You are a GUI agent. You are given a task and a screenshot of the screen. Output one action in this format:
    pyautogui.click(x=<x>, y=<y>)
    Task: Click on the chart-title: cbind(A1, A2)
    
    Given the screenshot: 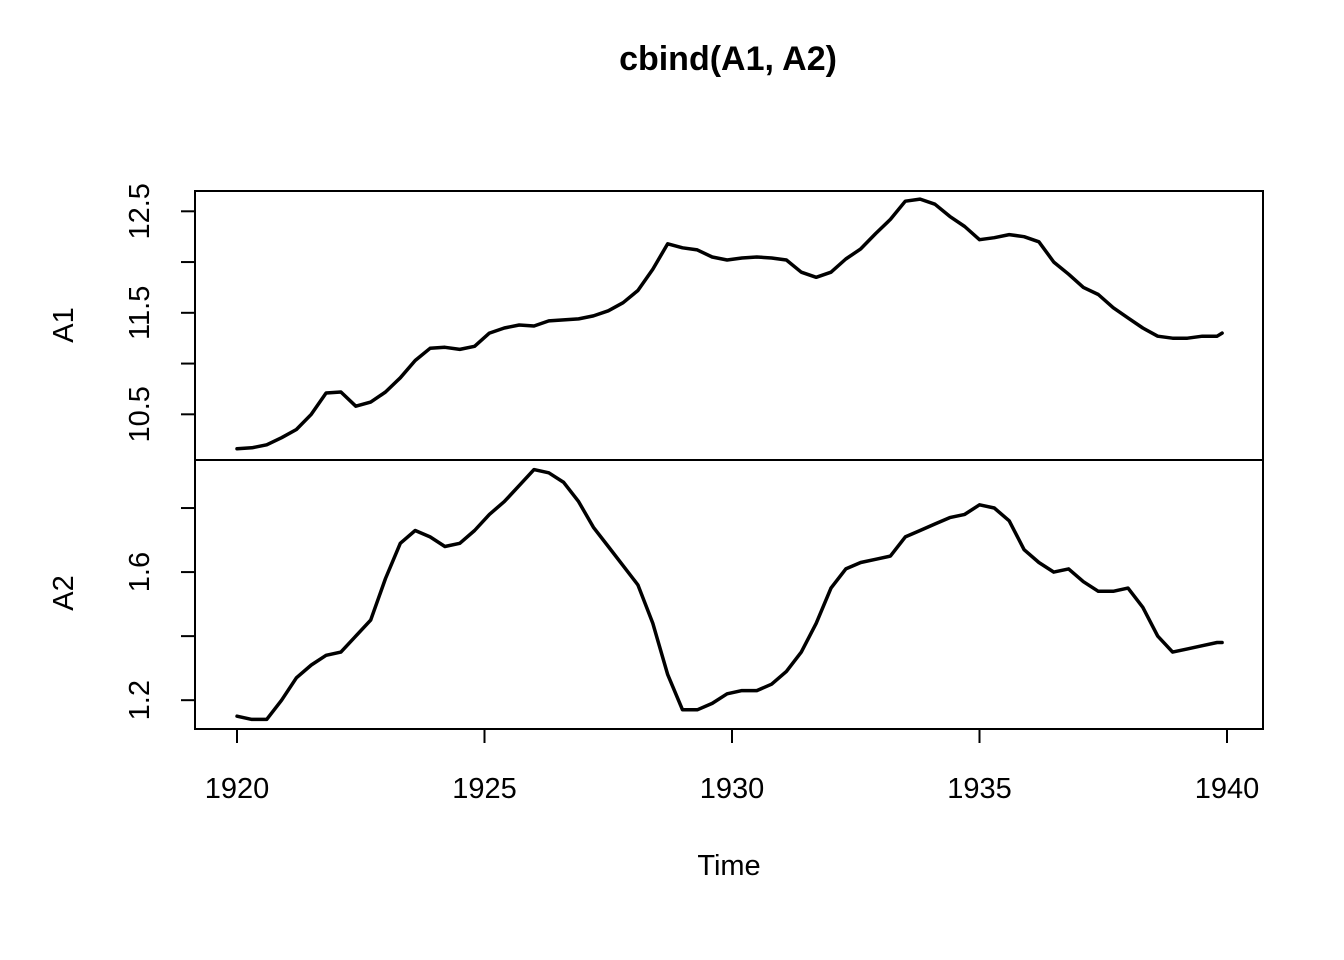 What is the action you would take?
    pyautogui.click(x=728, y=59)
    